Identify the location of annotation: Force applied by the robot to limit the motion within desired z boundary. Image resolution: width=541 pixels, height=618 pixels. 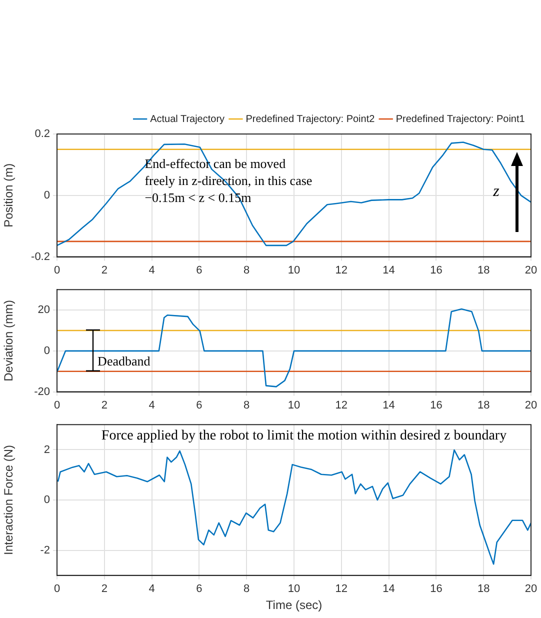
(304, 436).